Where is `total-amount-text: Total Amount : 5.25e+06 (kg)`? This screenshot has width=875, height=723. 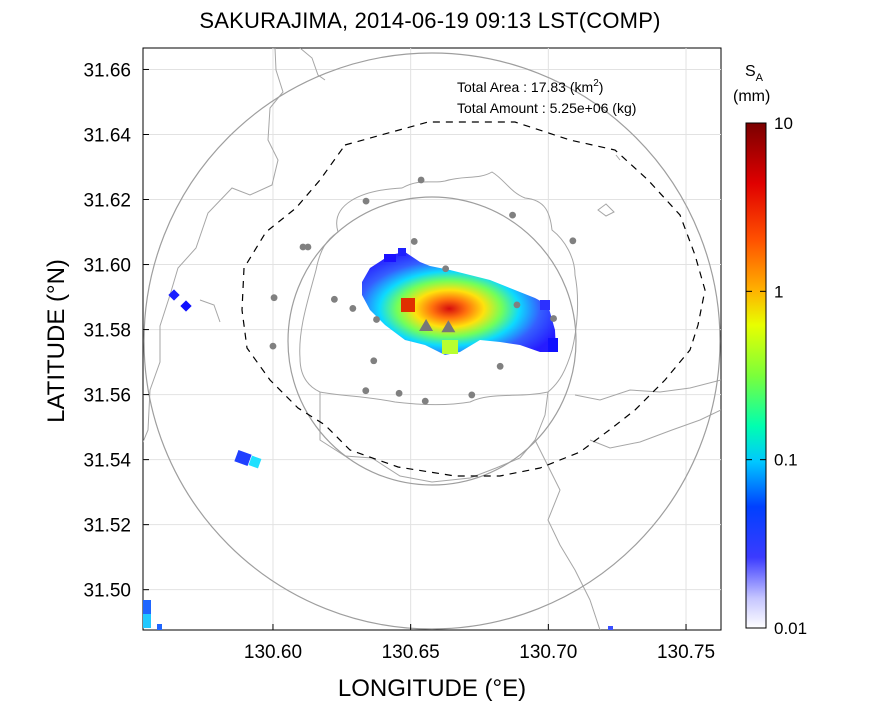 total-amount-text: Total Amount : 5.25e+06 (kg) is located at coordinates (546, 108).